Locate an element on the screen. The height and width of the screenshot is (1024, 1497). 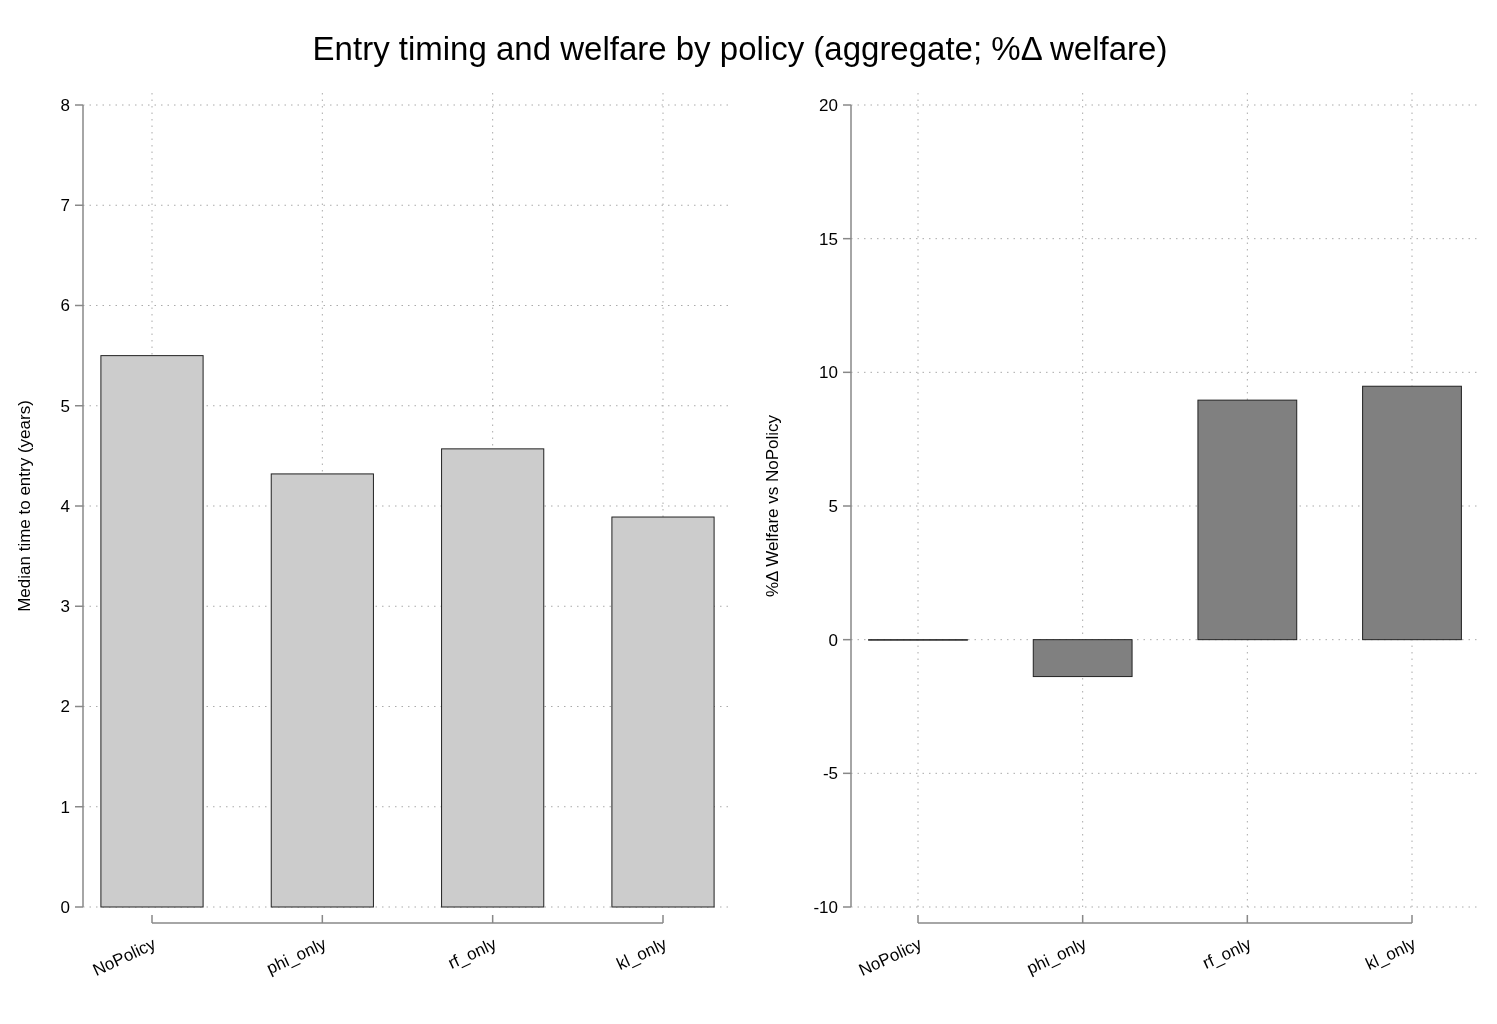
y-tick-label: -5 is located at coordinates (830, 774).